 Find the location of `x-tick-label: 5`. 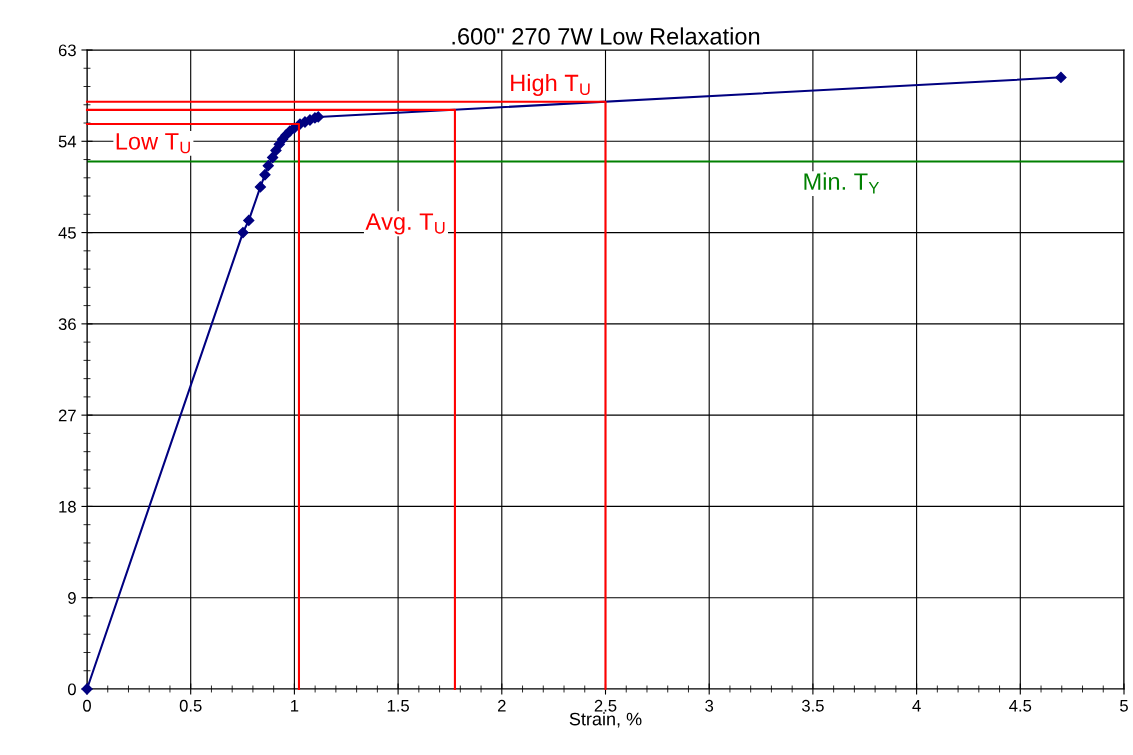

x-tick-label: 5 is located at coordinates (1124, 706).